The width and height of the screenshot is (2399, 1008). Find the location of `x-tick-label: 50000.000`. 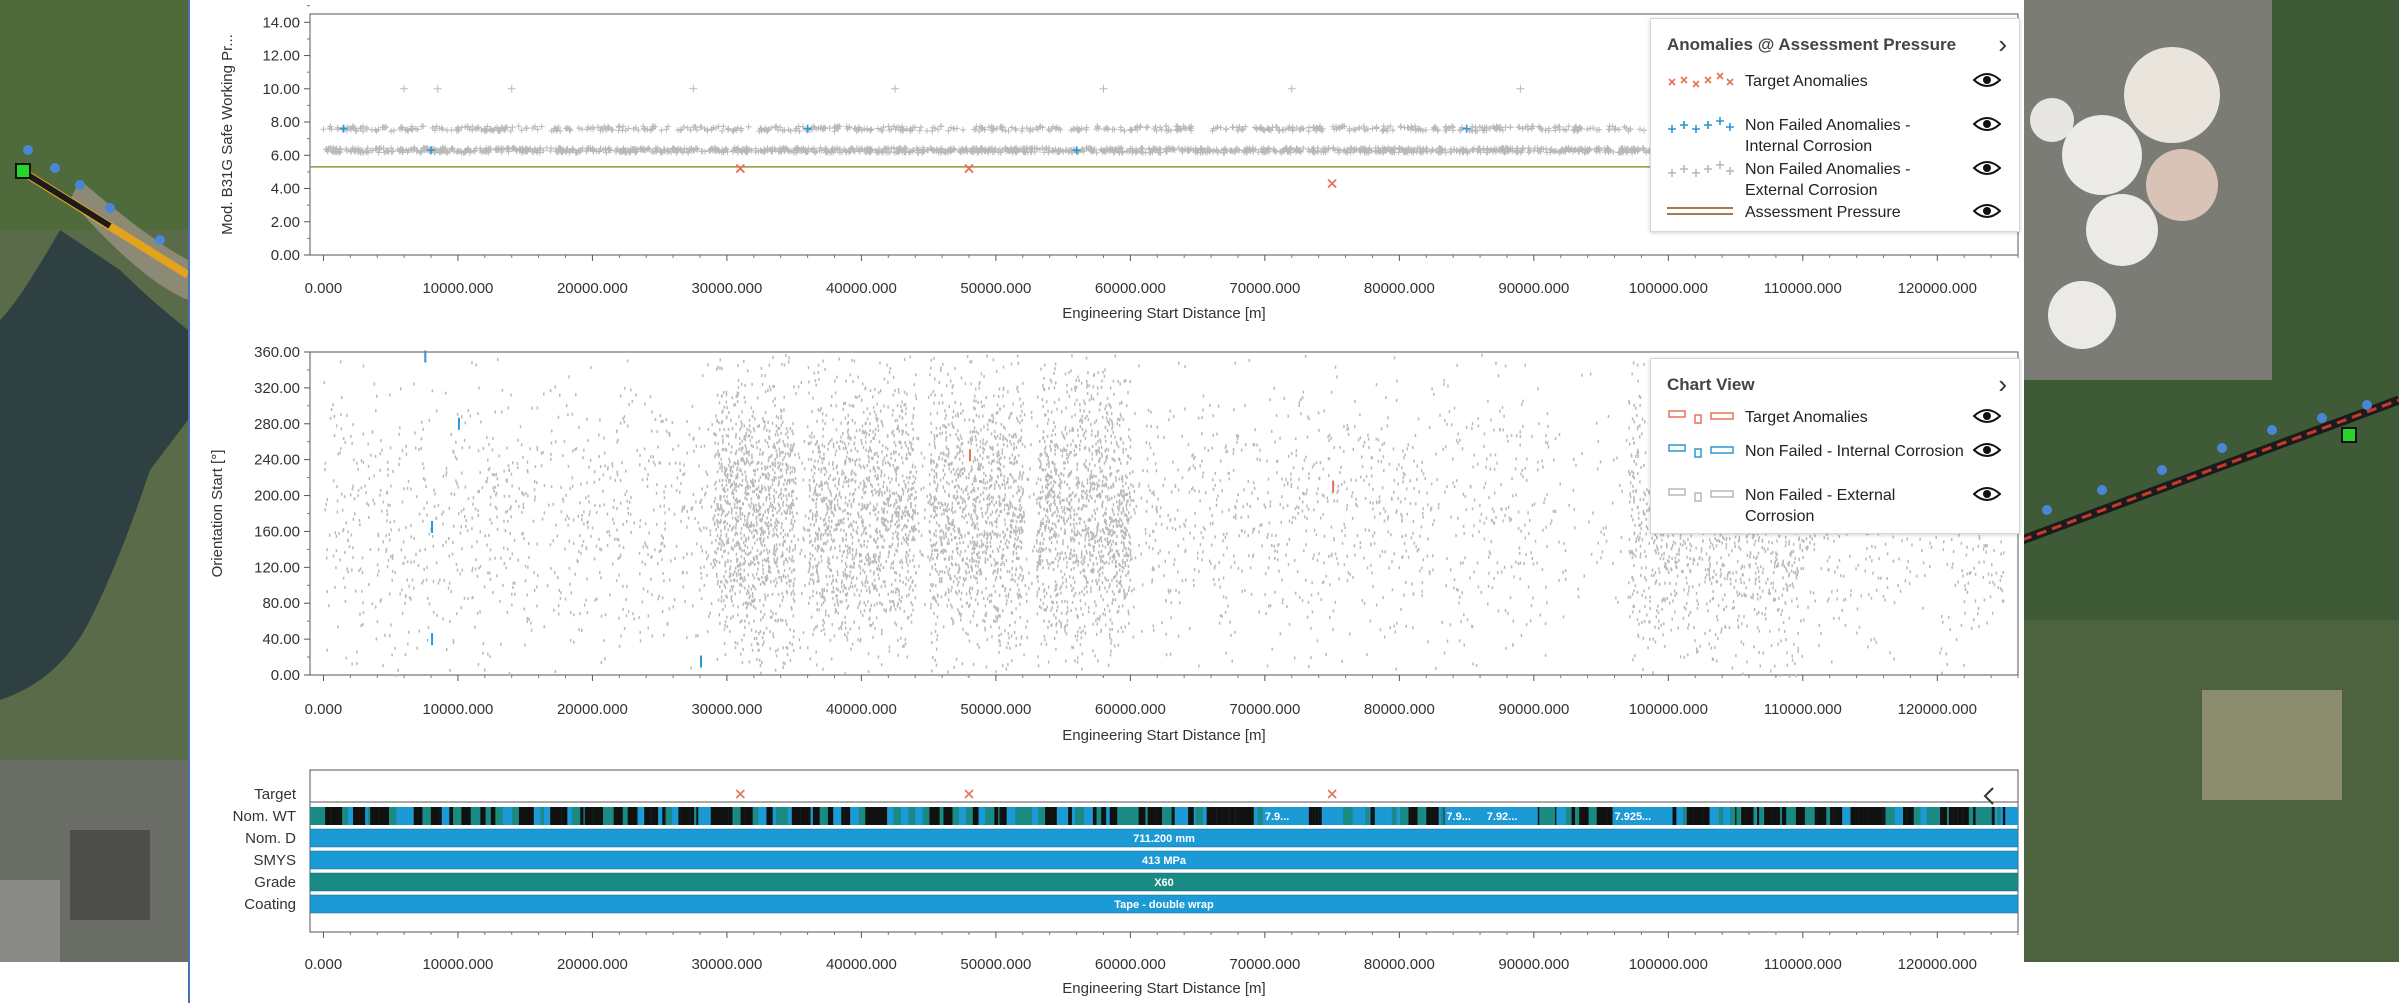

x-tick-label: 50000.000 is located at coordinates (995, 288).